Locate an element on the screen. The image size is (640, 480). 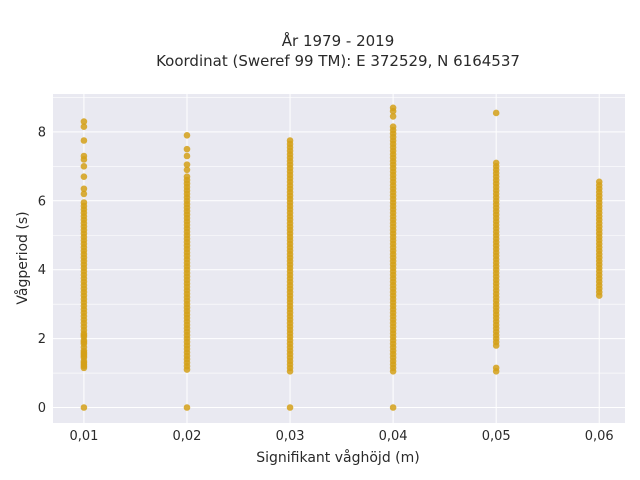
x-tick-label: 0,06 is located at coordinates (599, 436).